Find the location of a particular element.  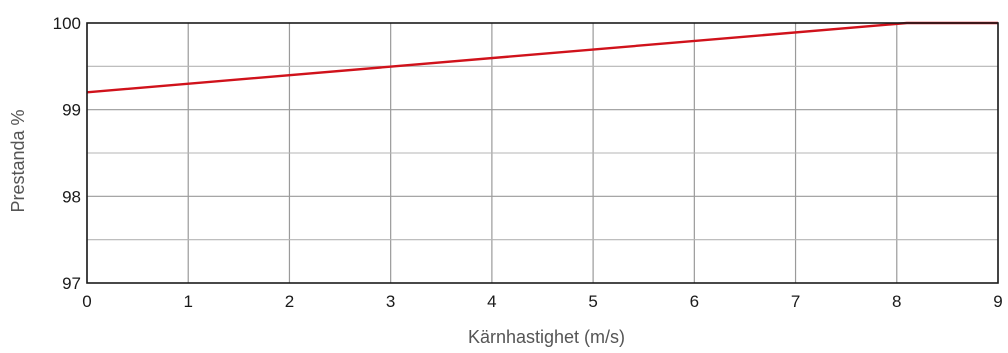

x-tick-label: 1 is located at coordinates (187, 301).